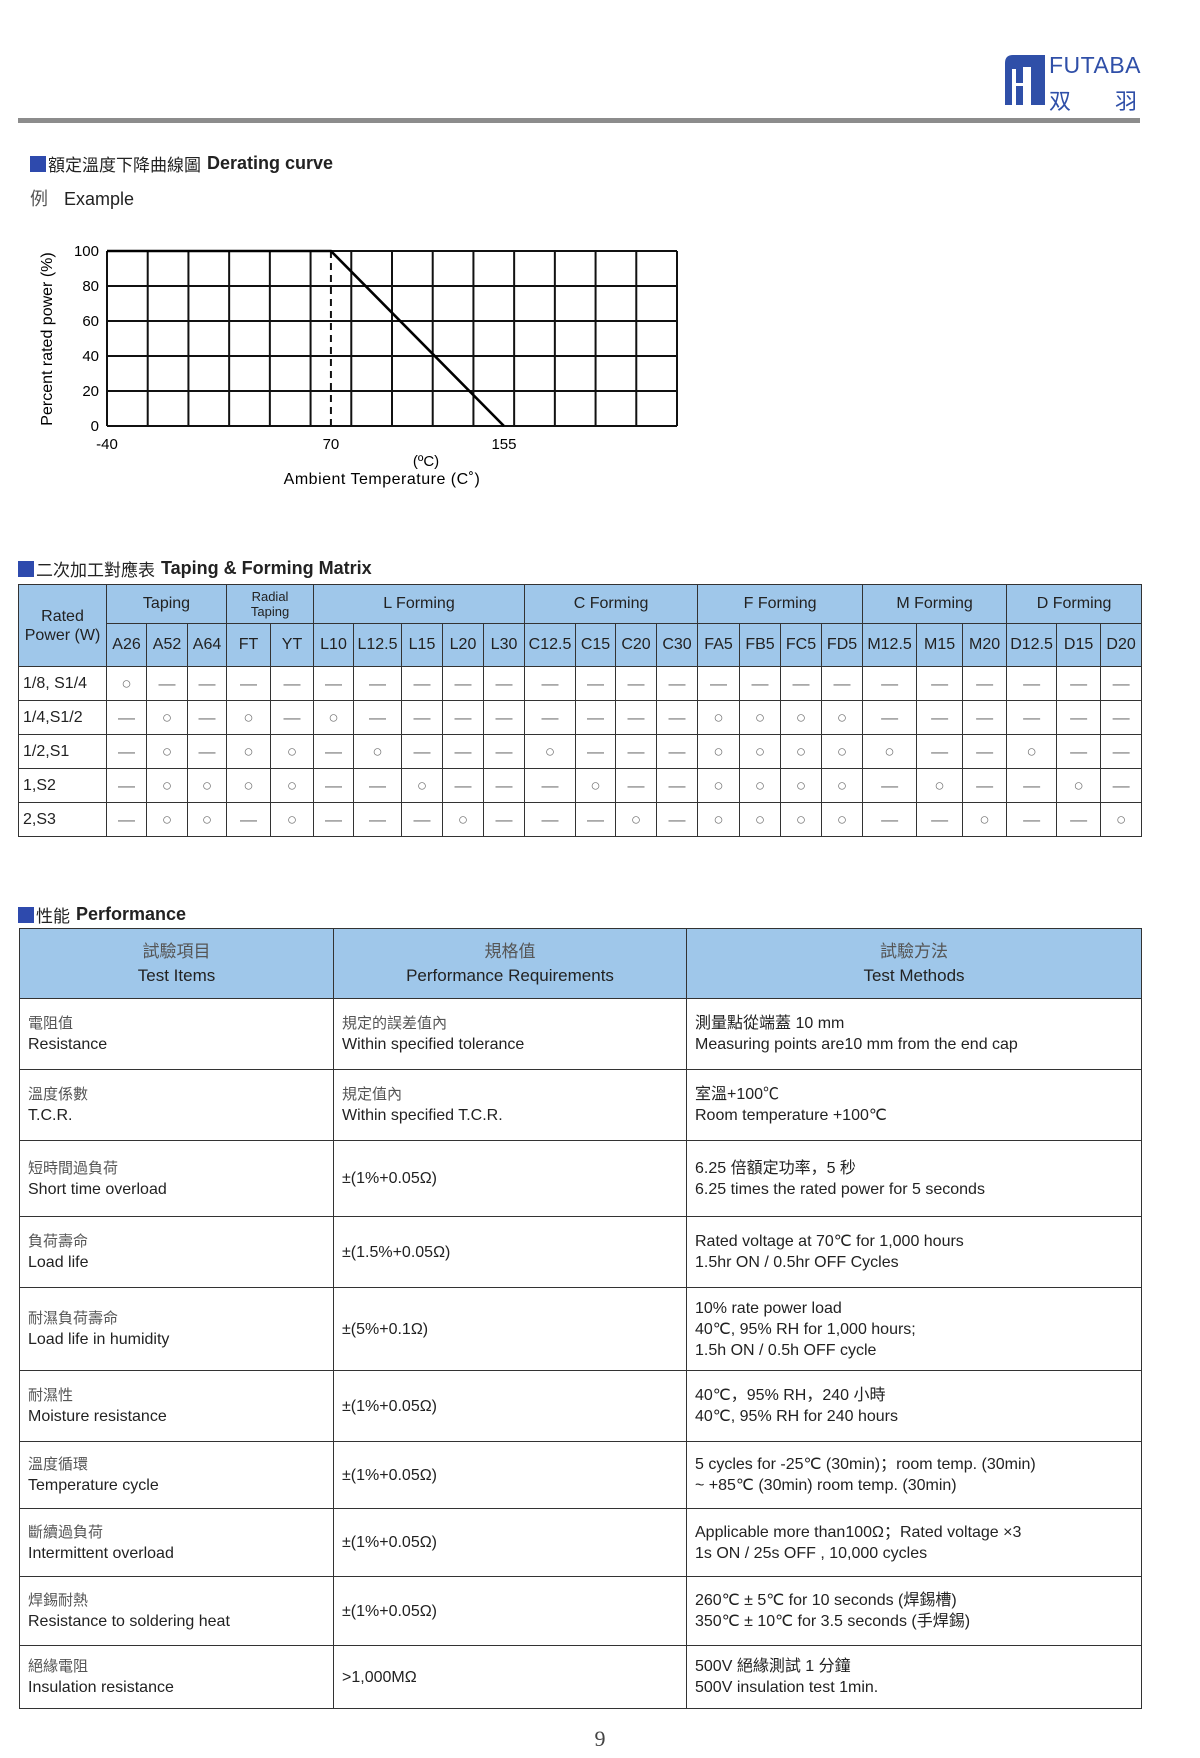 The height and width of the screenshot is (1758, 1200). I want to click on group-header: Taping, so click(166, 604).